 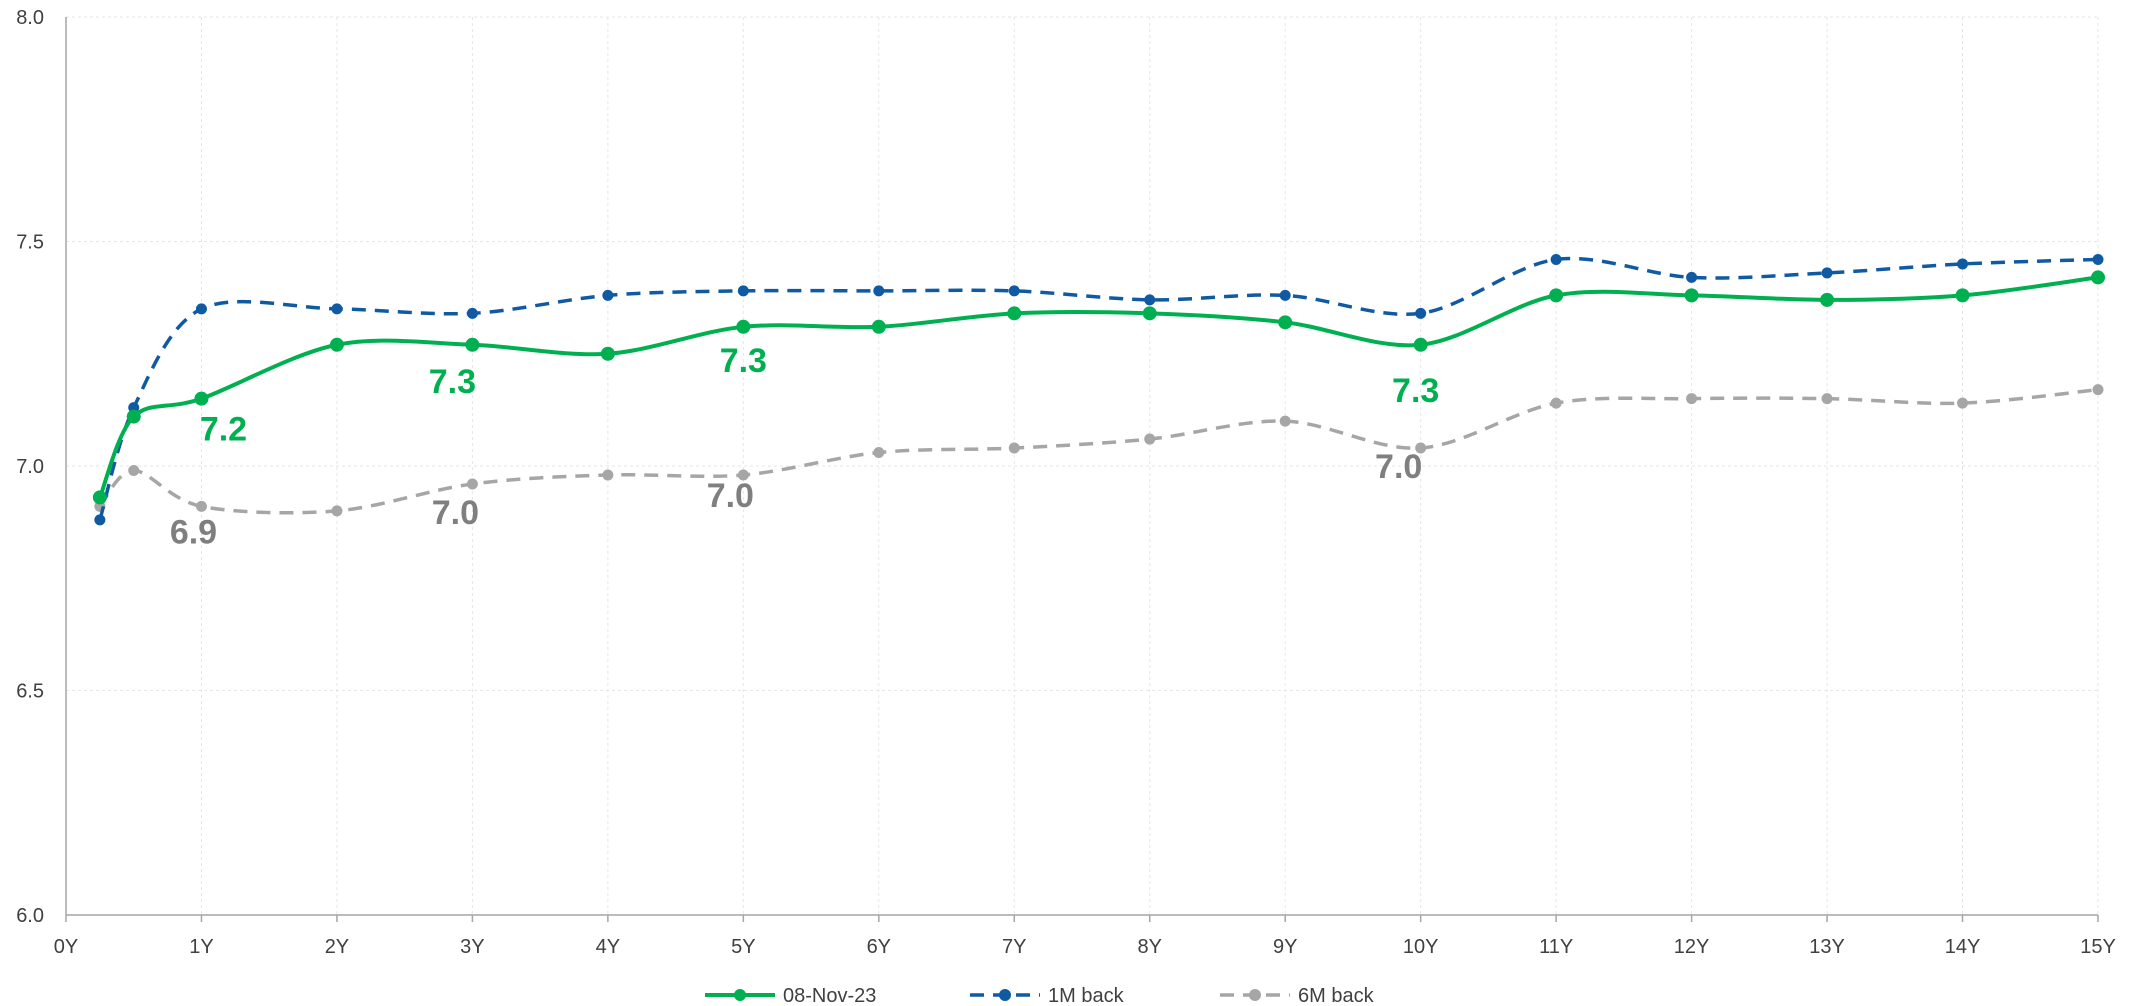 I want to click on x-tick-label: 10Y, so click(x=1421, y=947).